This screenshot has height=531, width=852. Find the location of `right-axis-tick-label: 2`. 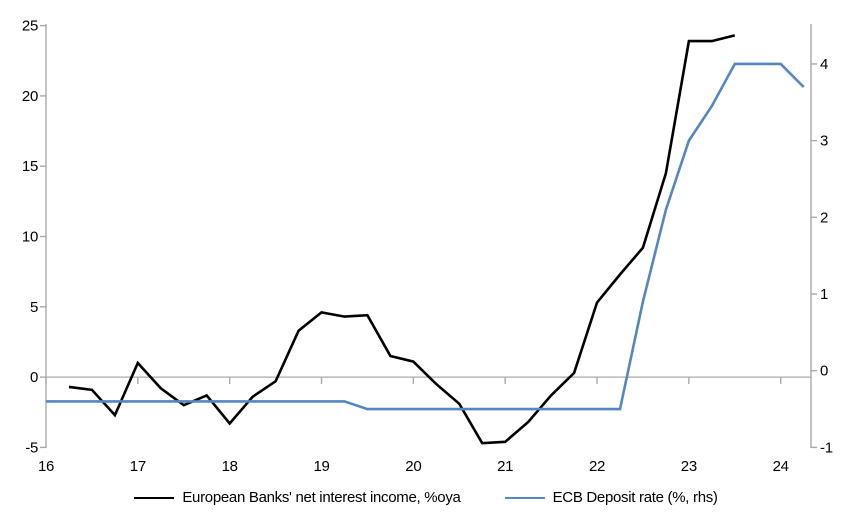

right-axis-tick-label: 2 is located at coordinates (824, 217).